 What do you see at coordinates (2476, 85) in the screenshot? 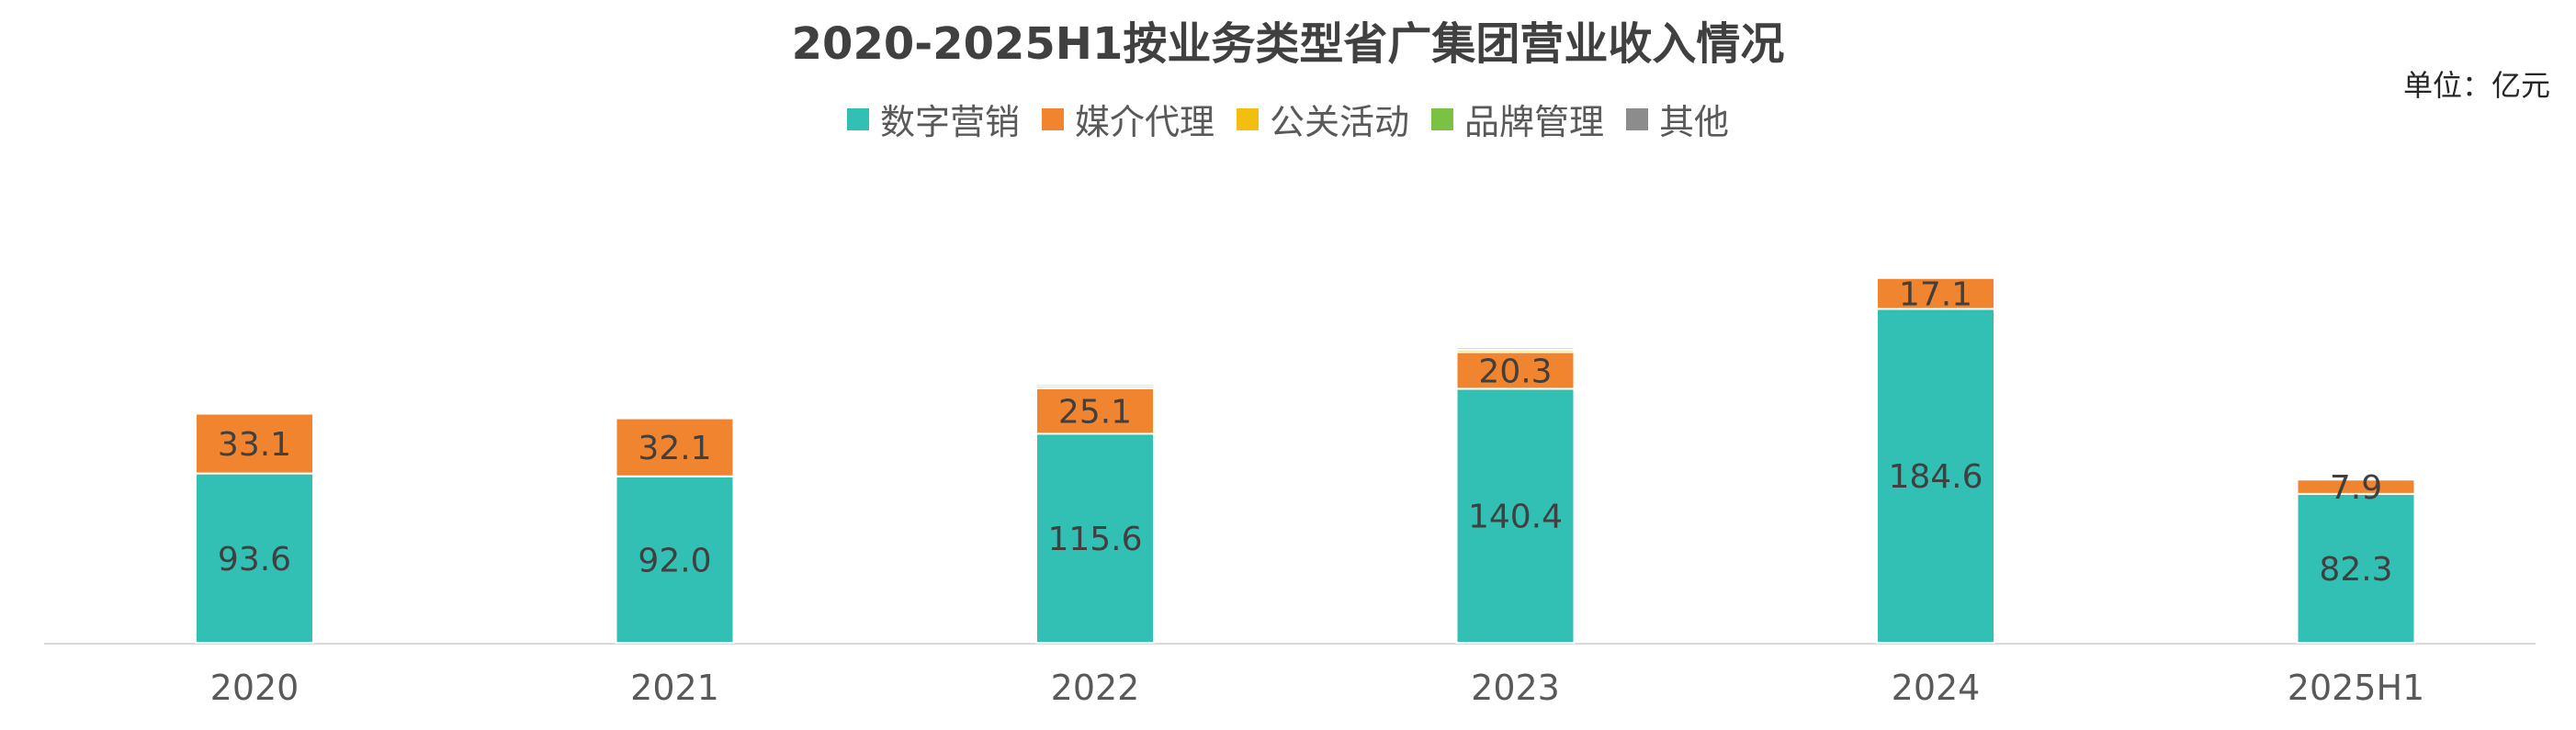
I see `unit-label: 单位：亿元` at bounding box center [2476, 85].